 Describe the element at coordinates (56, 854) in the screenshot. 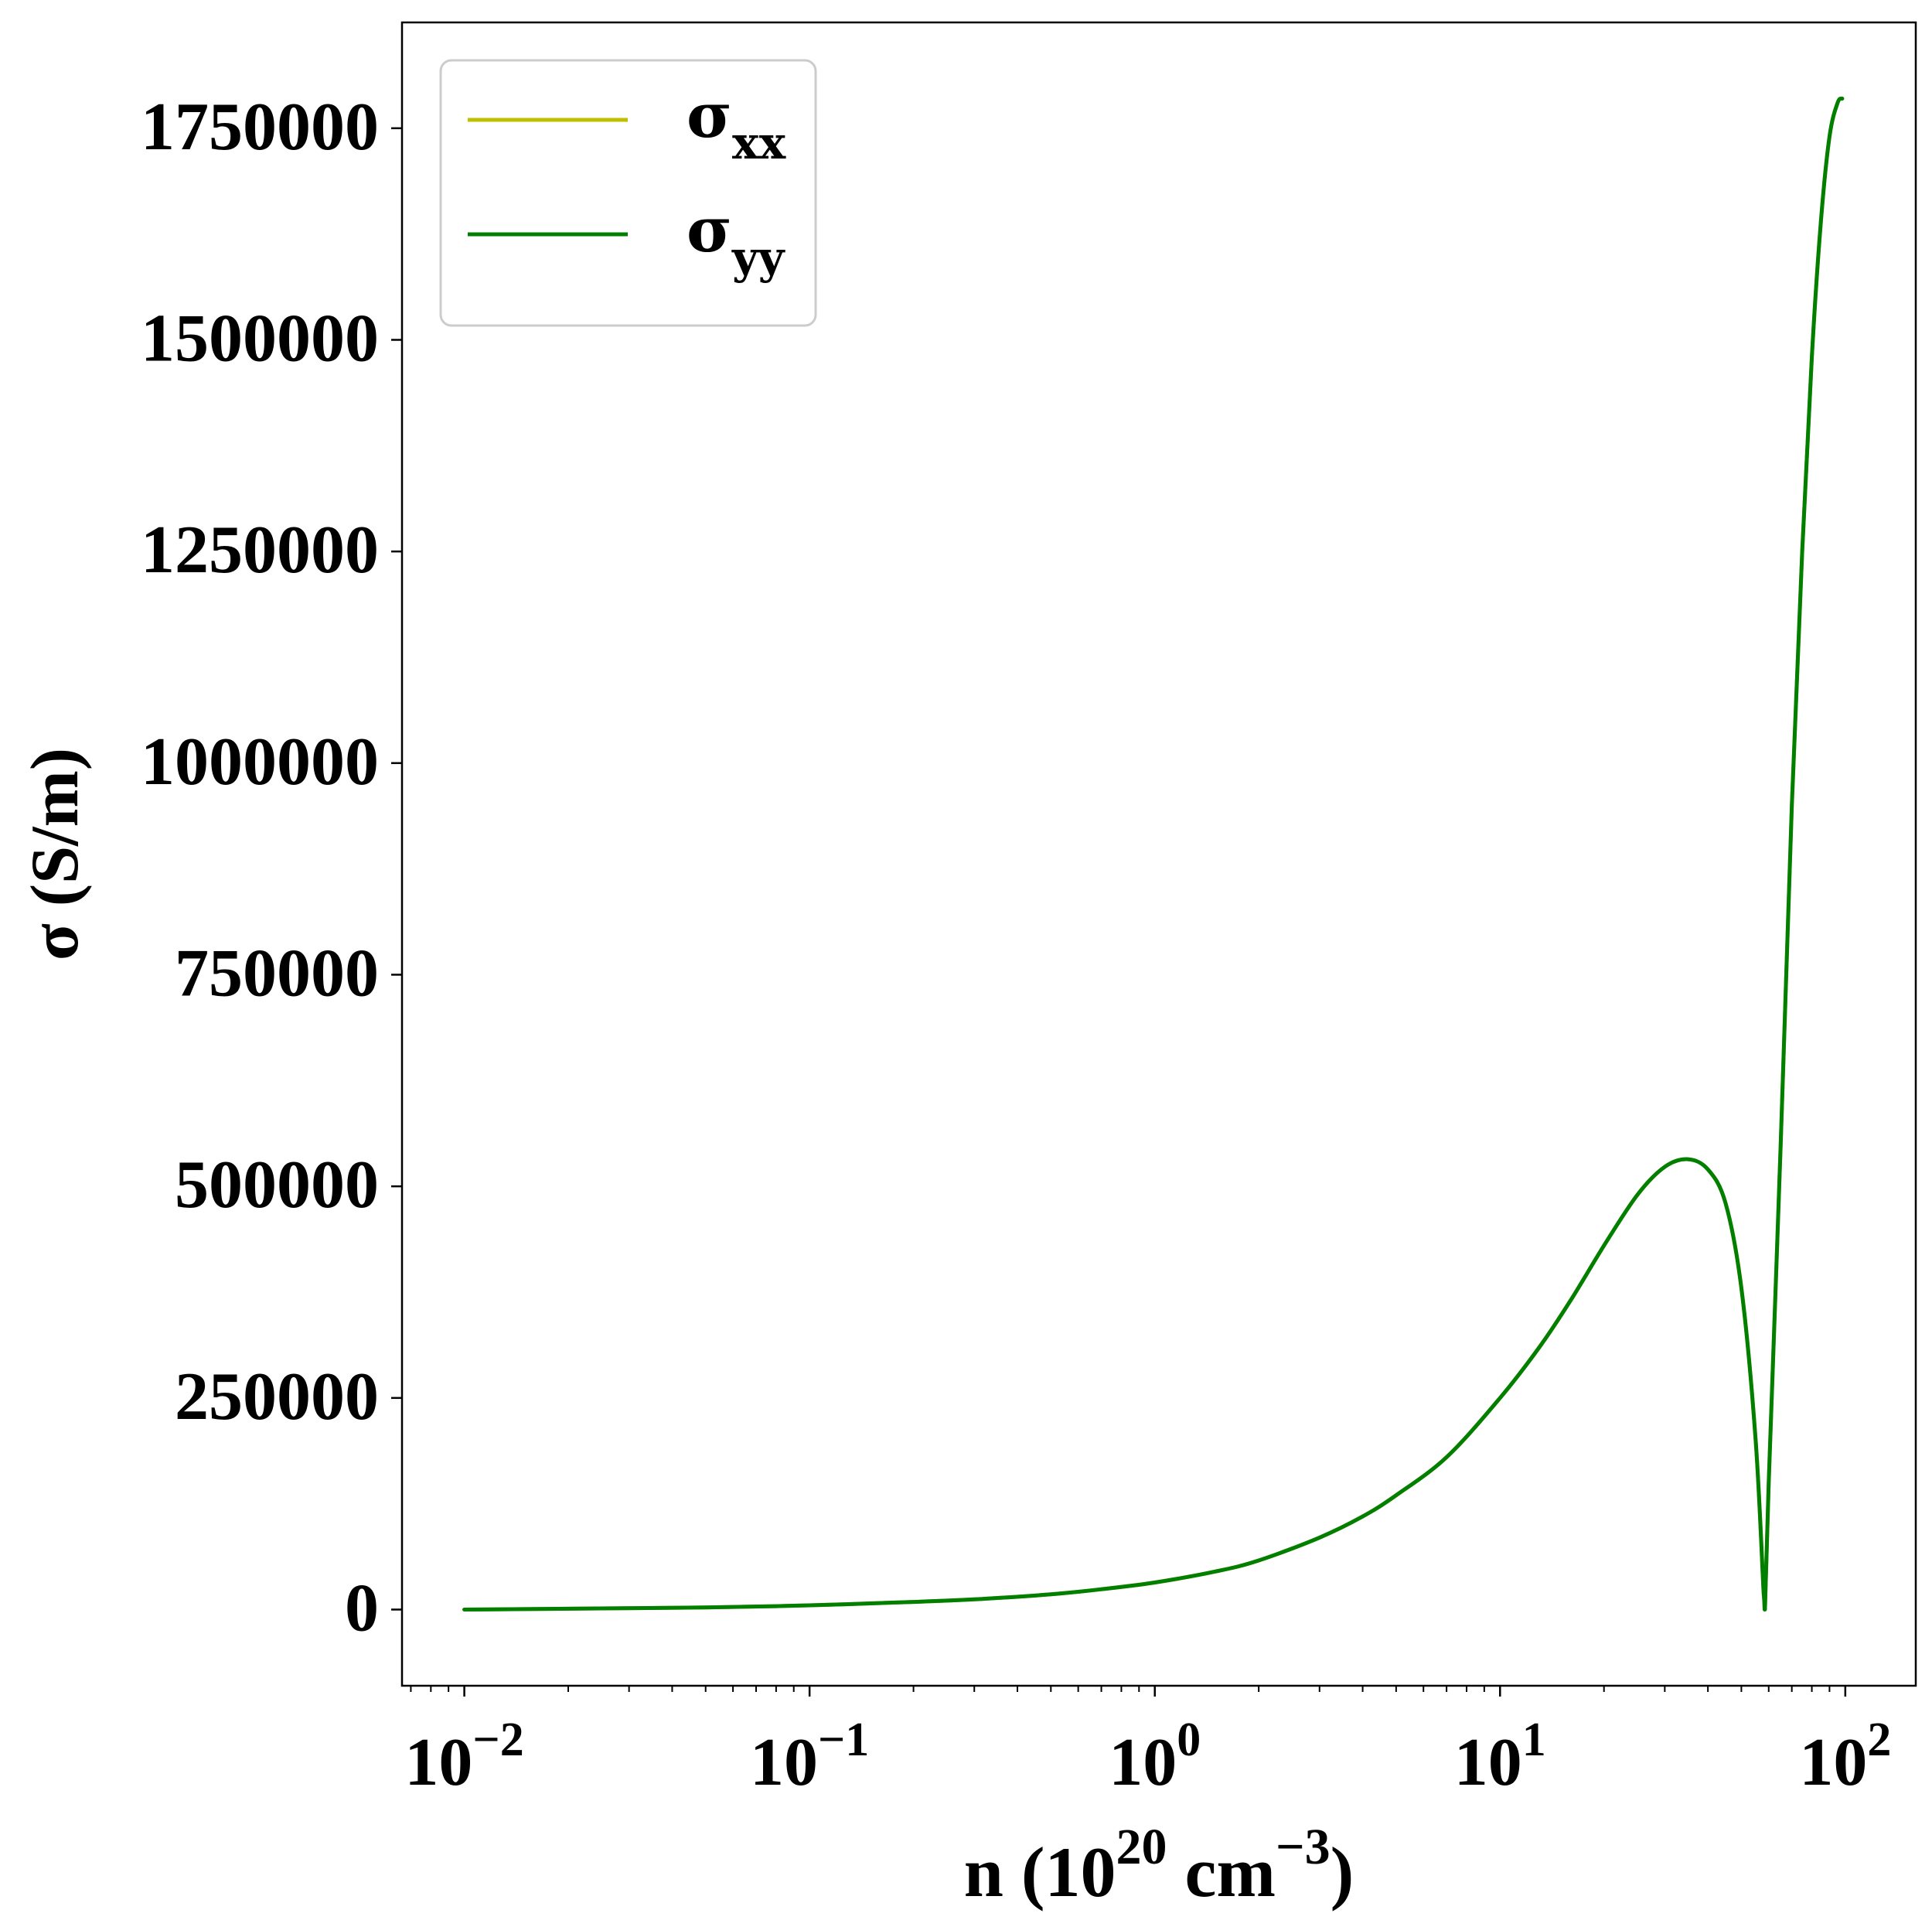

I see `y-axis-label: σ (S/m)` at that location.